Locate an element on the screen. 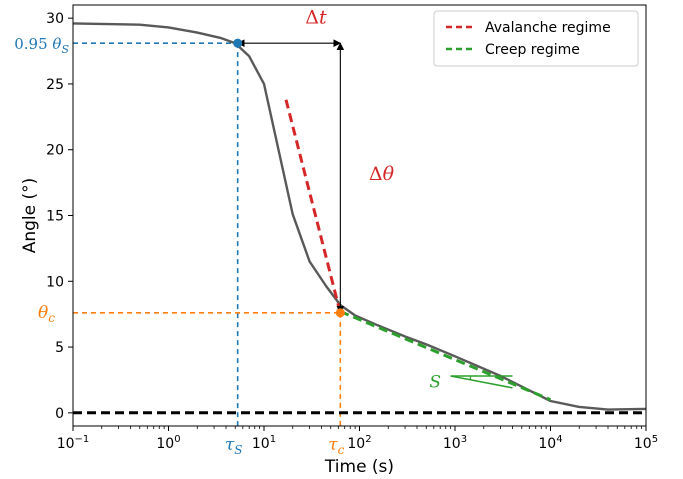 This screenshot has width=683, height=479. delta-theta-label: Δθ is located at coordinates (382, 174).